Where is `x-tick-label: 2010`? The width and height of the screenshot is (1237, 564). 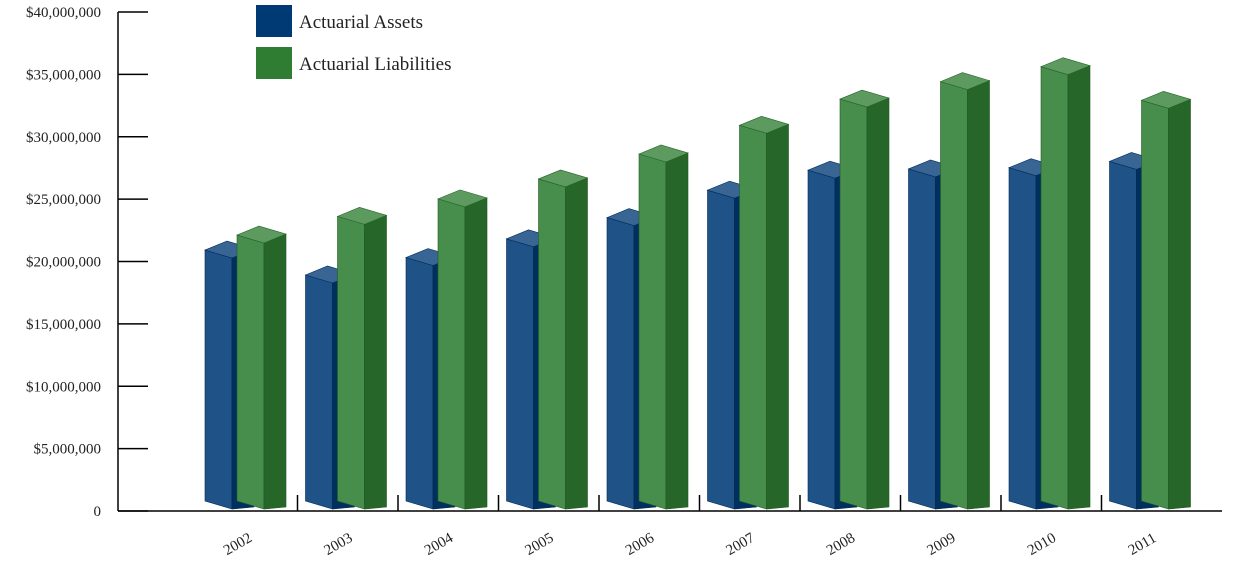
x-tick-label: 2010 is located at coordinates (1042, 544).